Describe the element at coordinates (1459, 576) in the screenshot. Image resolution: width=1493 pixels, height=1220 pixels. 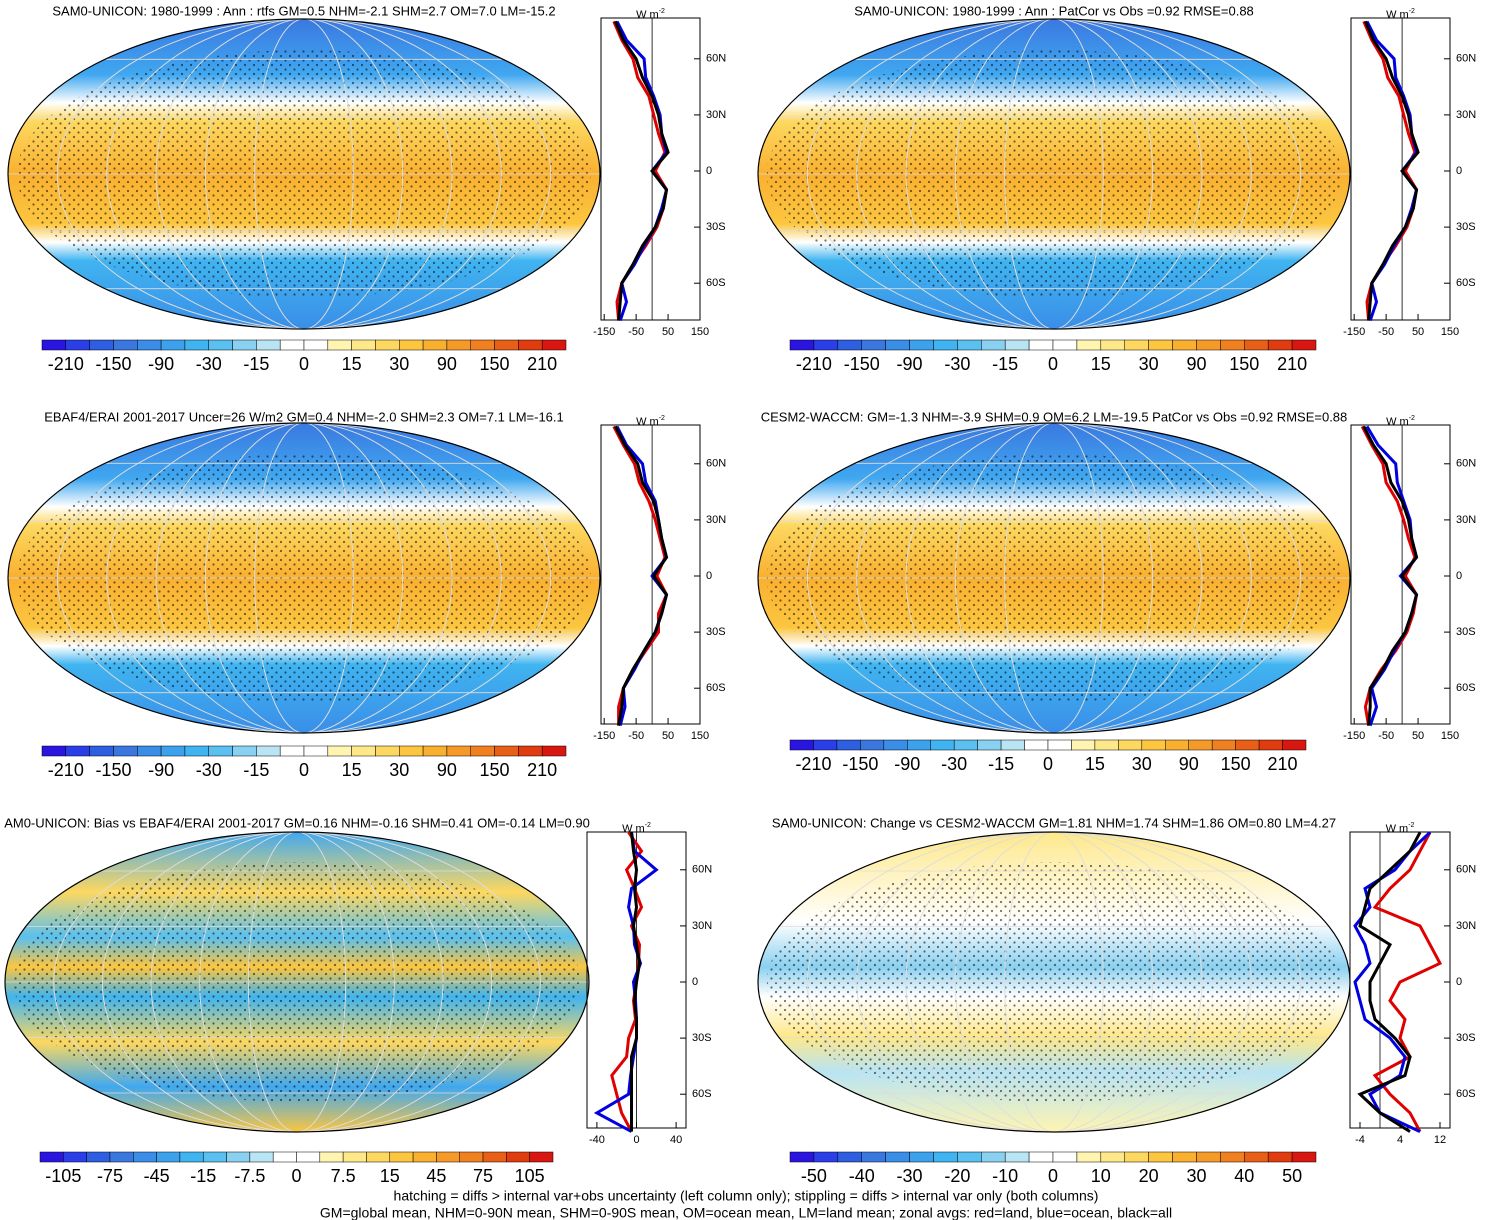
I see `y-tick-label: 0` at that location.